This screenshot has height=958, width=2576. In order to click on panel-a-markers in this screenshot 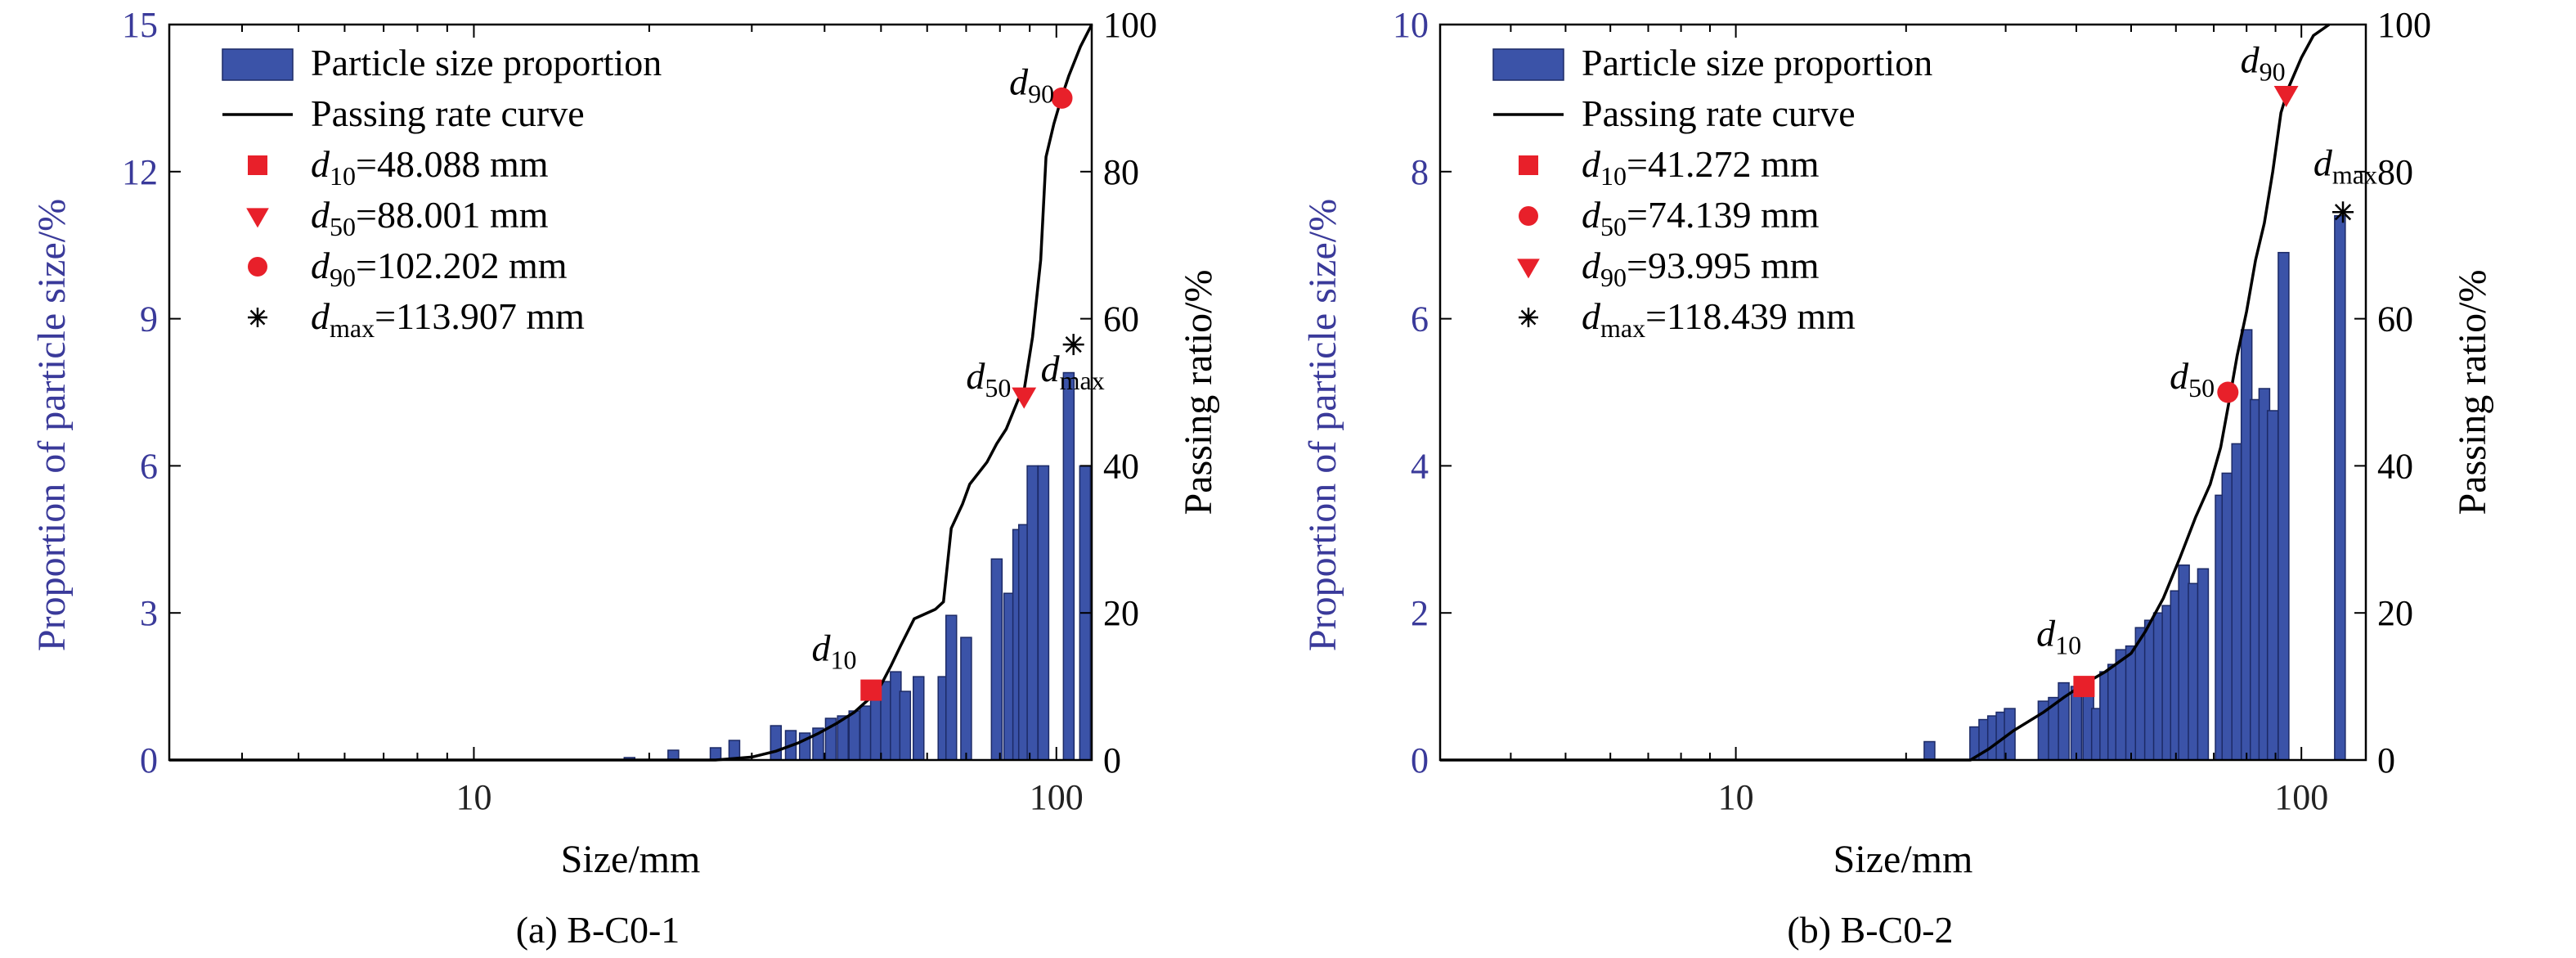, I will do `click(972, 394)`.